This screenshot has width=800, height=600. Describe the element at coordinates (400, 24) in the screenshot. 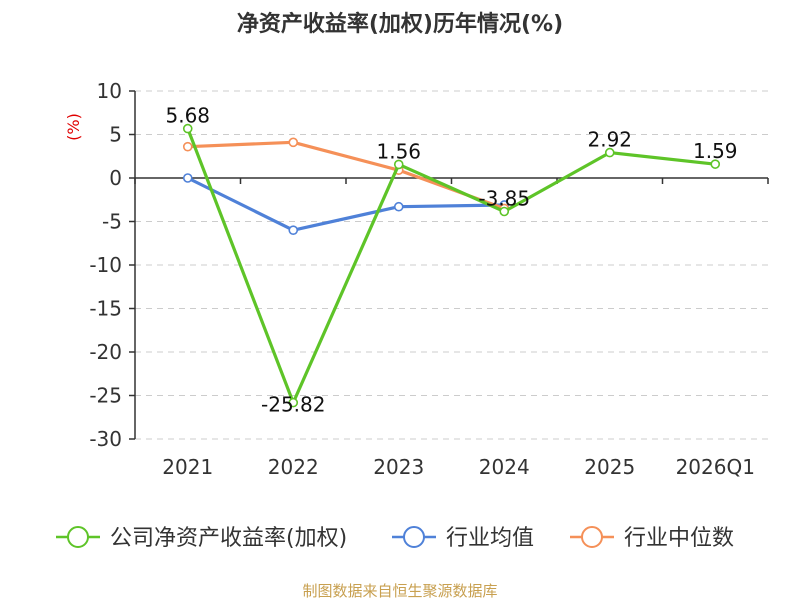

I see `chart-title: 净资产收益率(加权)历年情况(%)` at that location.